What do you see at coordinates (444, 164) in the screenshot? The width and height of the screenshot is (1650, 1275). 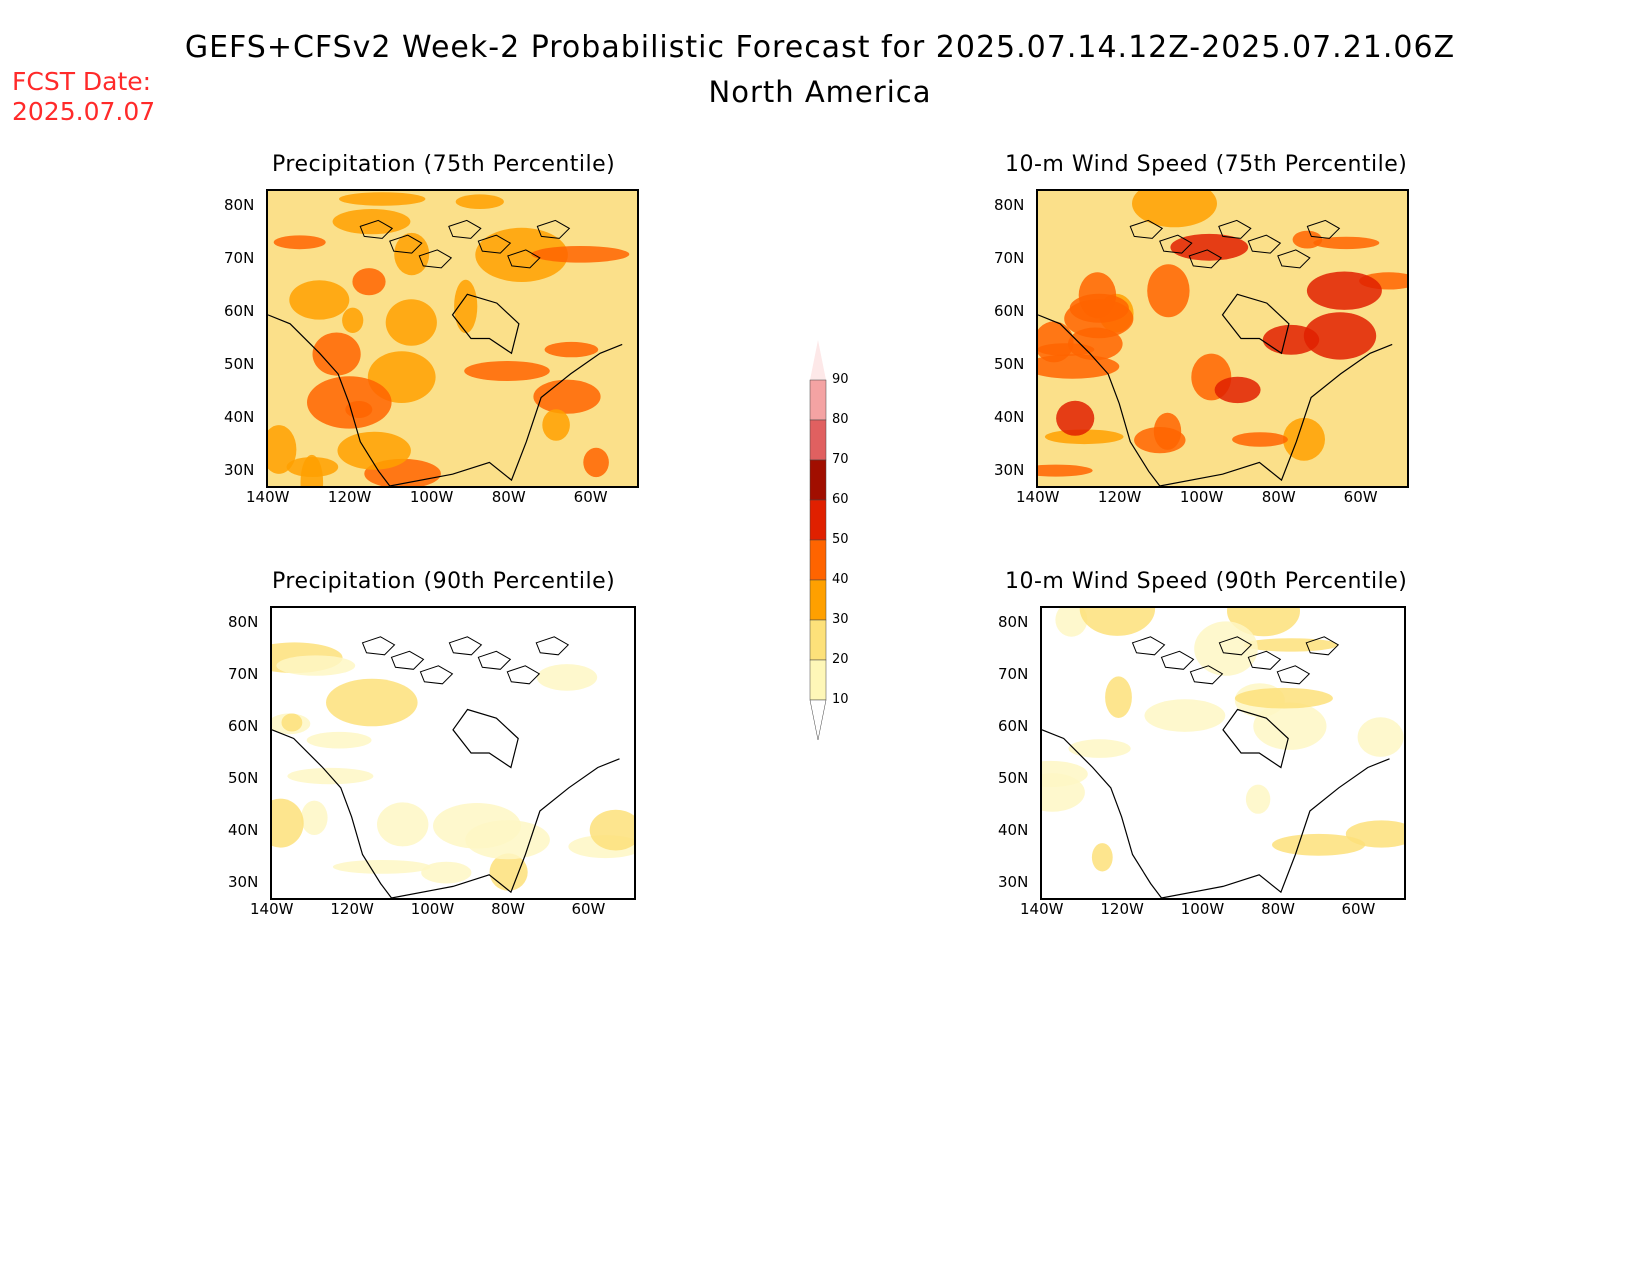 I see `panel-title-precip75: Precipitation (75th Percentile)` at bounding box center [444, 164].